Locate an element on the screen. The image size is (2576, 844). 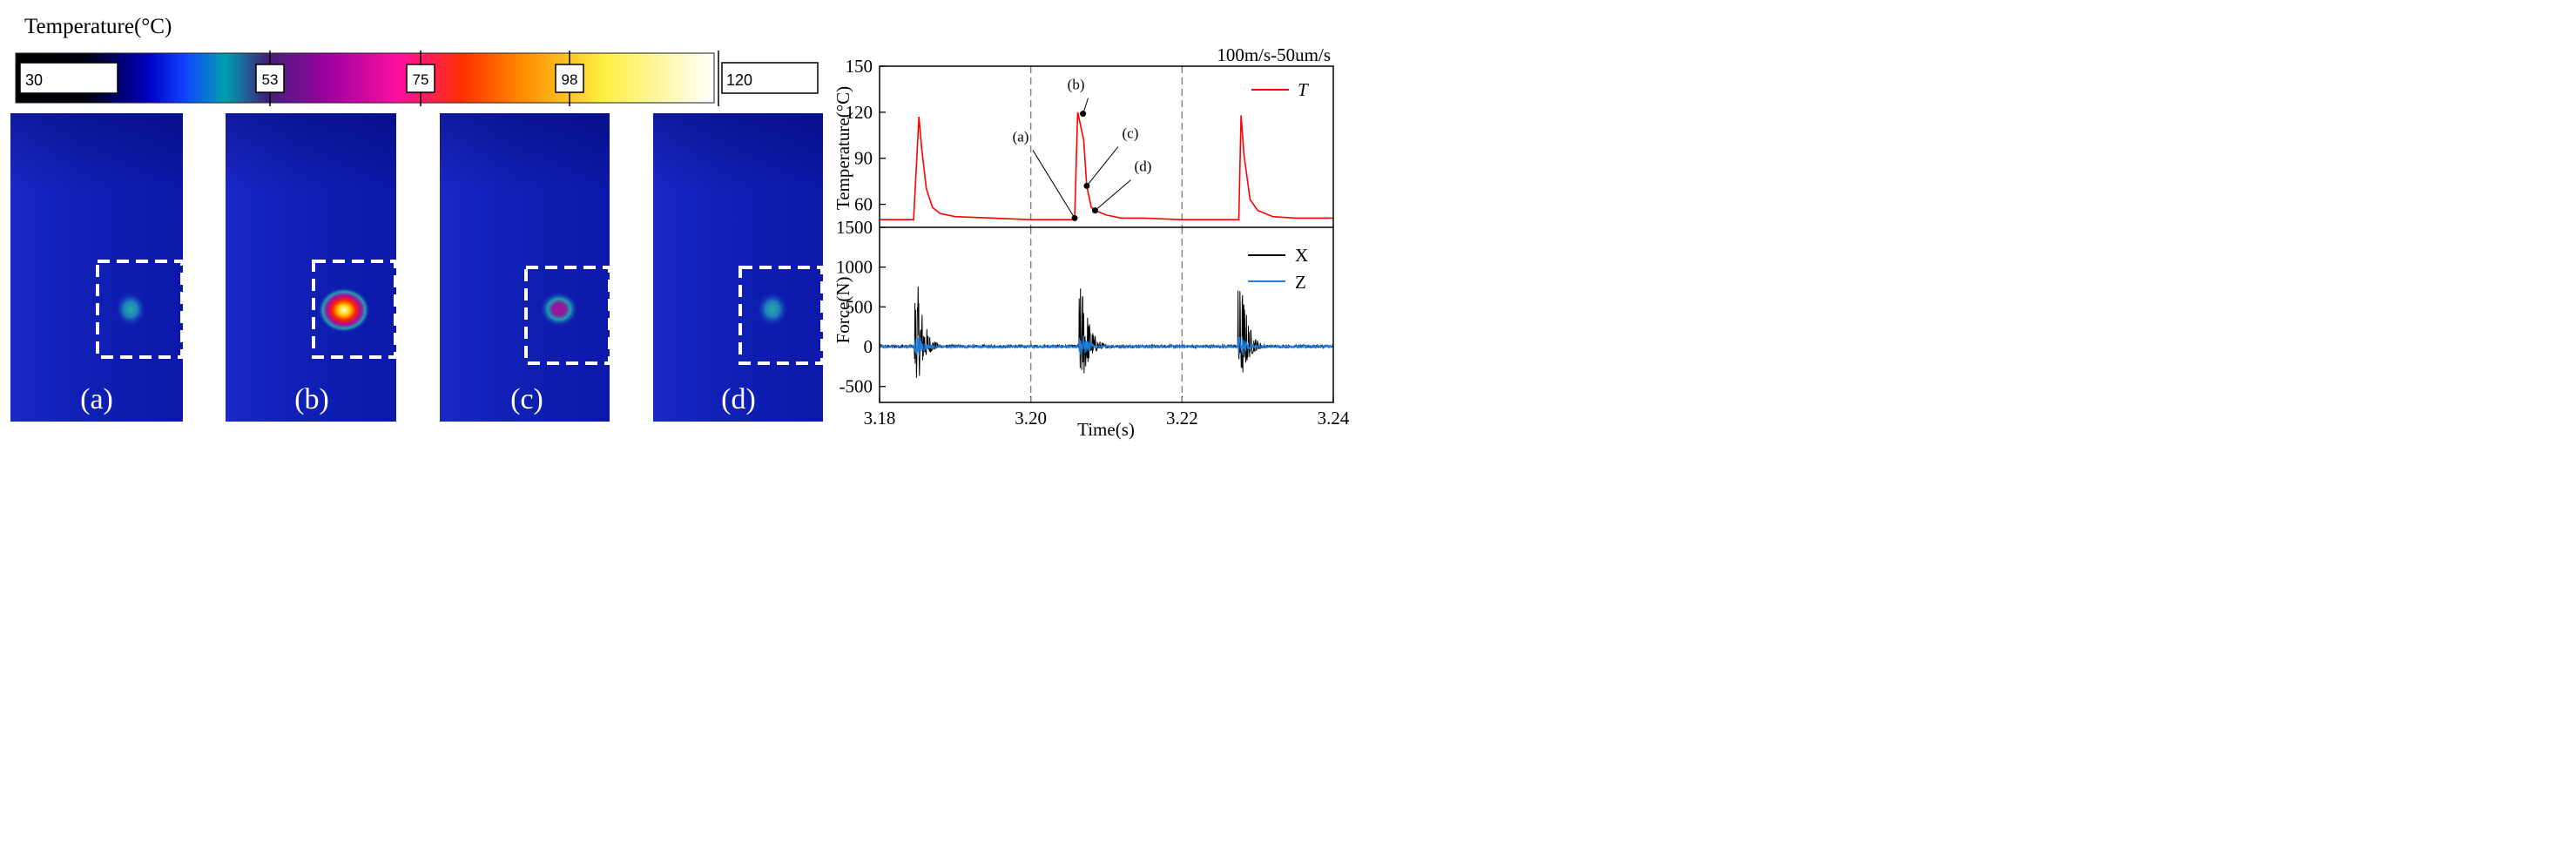
thermal-image-d: (d) is located at coordinates (738, 267).